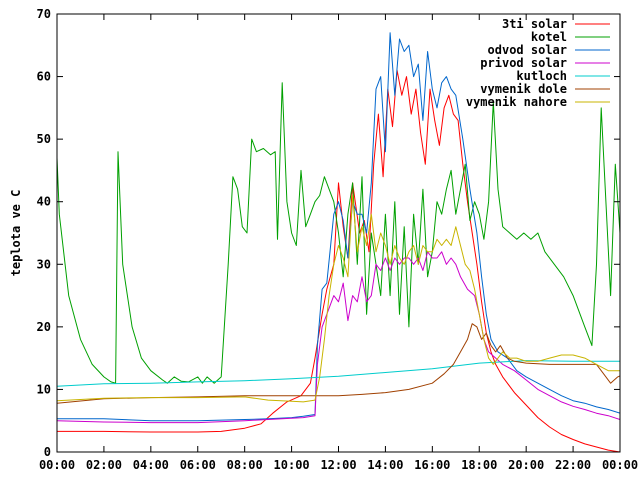 This screenshot has width=640, height=480. What do you see at coordinates (245, 465) in the screenshot?
I see `x-tick-label: 08:00` at bounding box center [245, 465].